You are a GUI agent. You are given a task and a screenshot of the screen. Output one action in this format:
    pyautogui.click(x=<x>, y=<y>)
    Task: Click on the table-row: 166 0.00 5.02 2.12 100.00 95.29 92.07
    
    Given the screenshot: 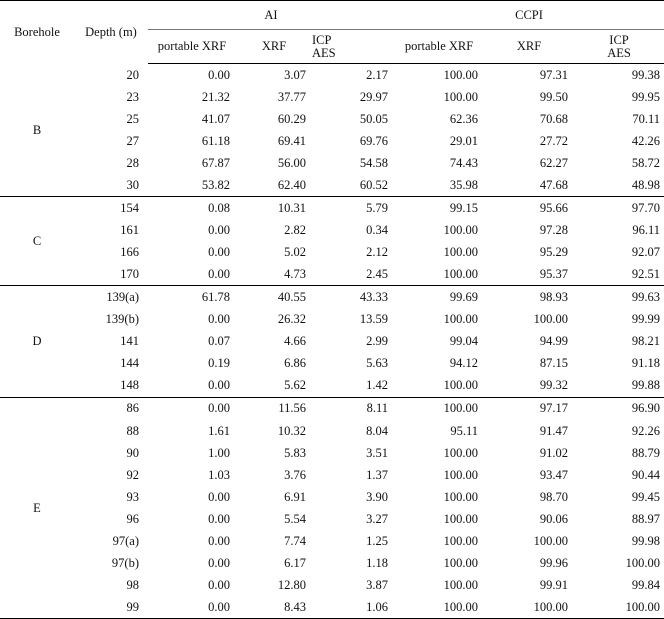 What is the action you would take?
    pyautogui.click(x=332, y=252)
    